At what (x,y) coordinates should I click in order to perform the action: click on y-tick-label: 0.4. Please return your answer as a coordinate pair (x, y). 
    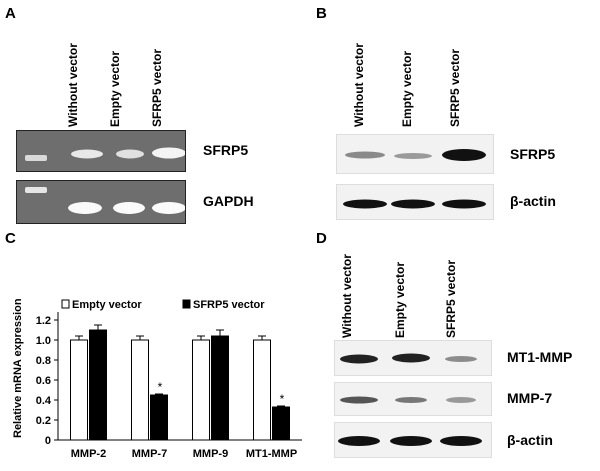
    Looking at the image, I should click on (44, 401).